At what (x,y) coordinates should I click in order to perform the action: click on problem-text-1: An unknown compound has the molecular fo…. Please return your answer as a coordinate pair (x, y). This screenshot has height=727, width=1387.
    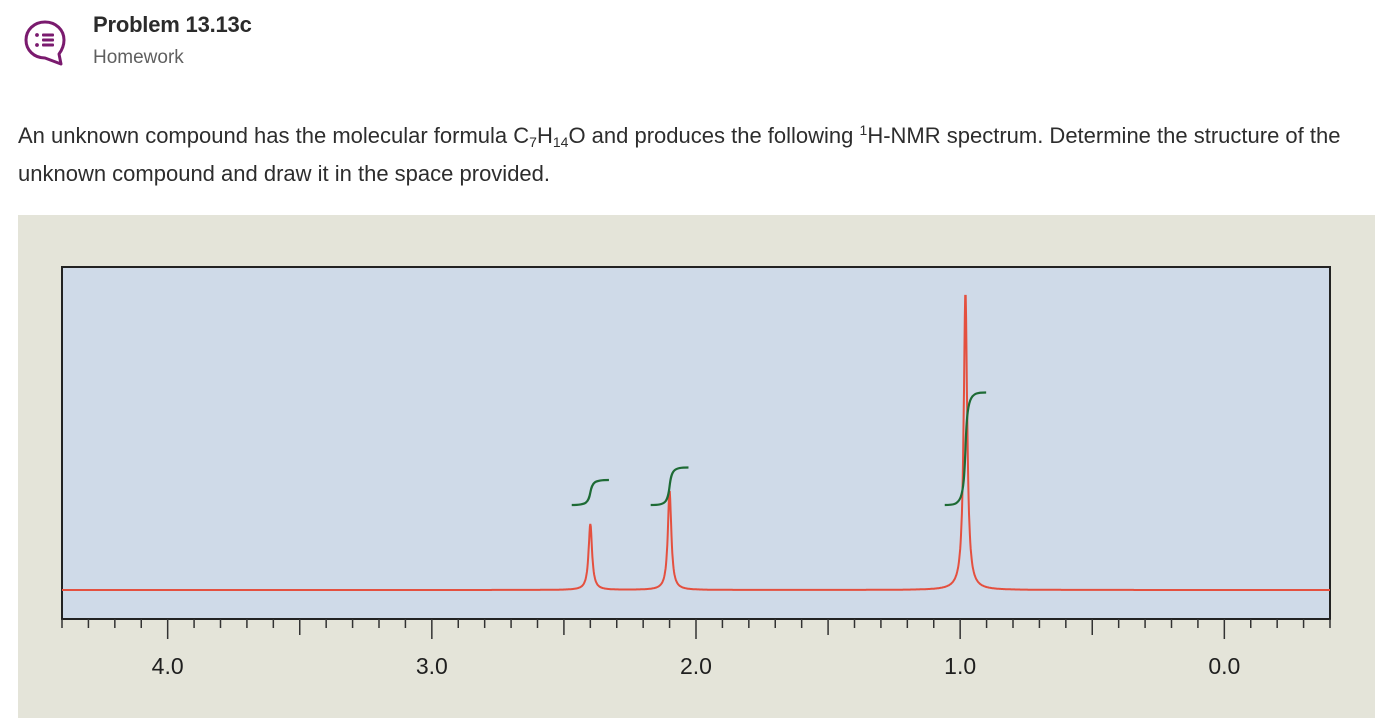
    Looking at the image, I should click on (274, 135).